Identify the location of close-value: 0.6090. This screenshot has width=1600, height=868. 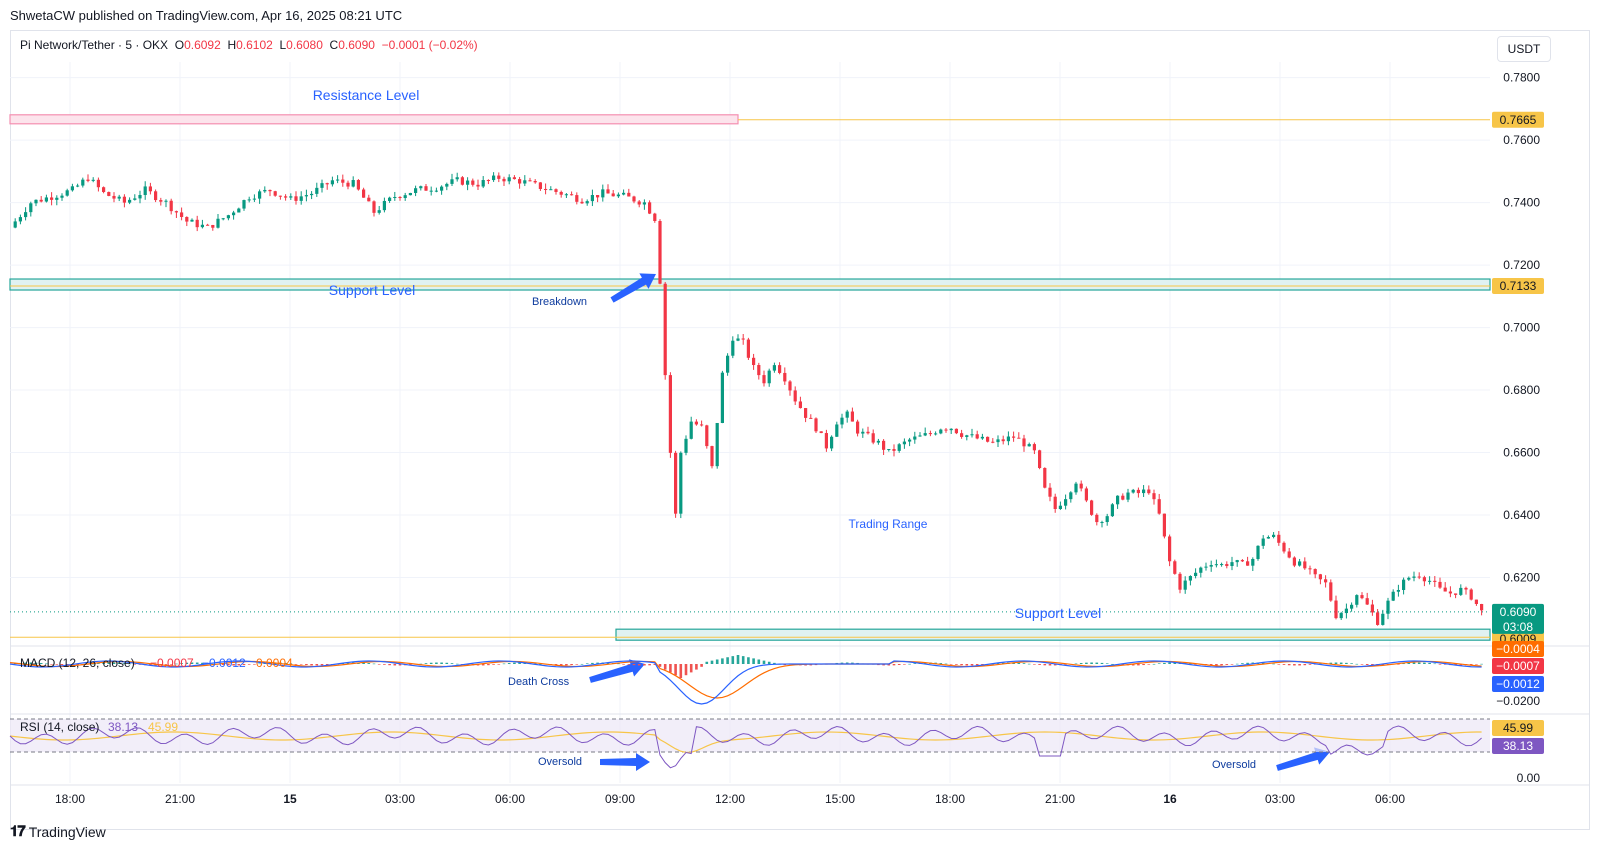
(356, 45).